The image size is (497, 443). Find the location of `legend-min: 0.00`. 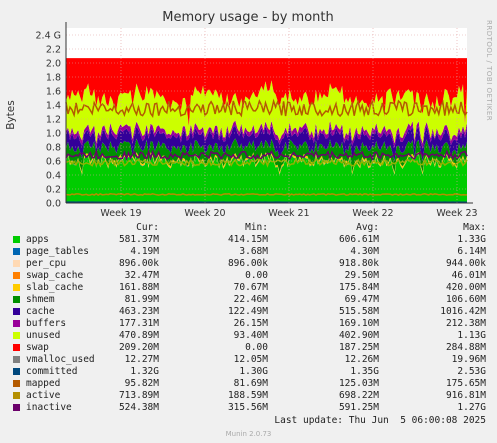

legend-min: 0.00 is located at coordinates (256, 275).